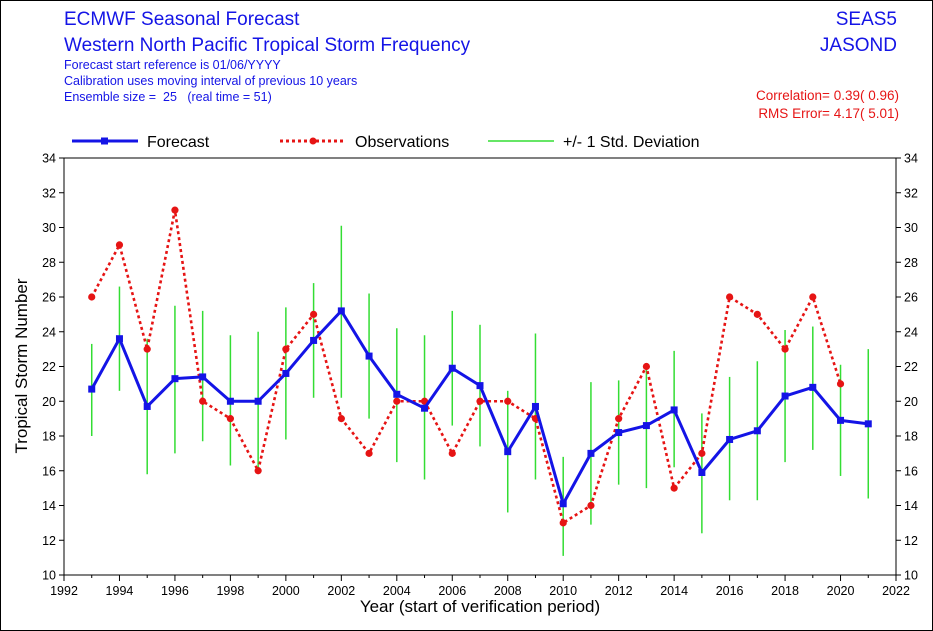  What do you see at coordinates (49, 506) in the screenshot?
I see `y-tick-label-left: 14` at bounding box center [49, 506].